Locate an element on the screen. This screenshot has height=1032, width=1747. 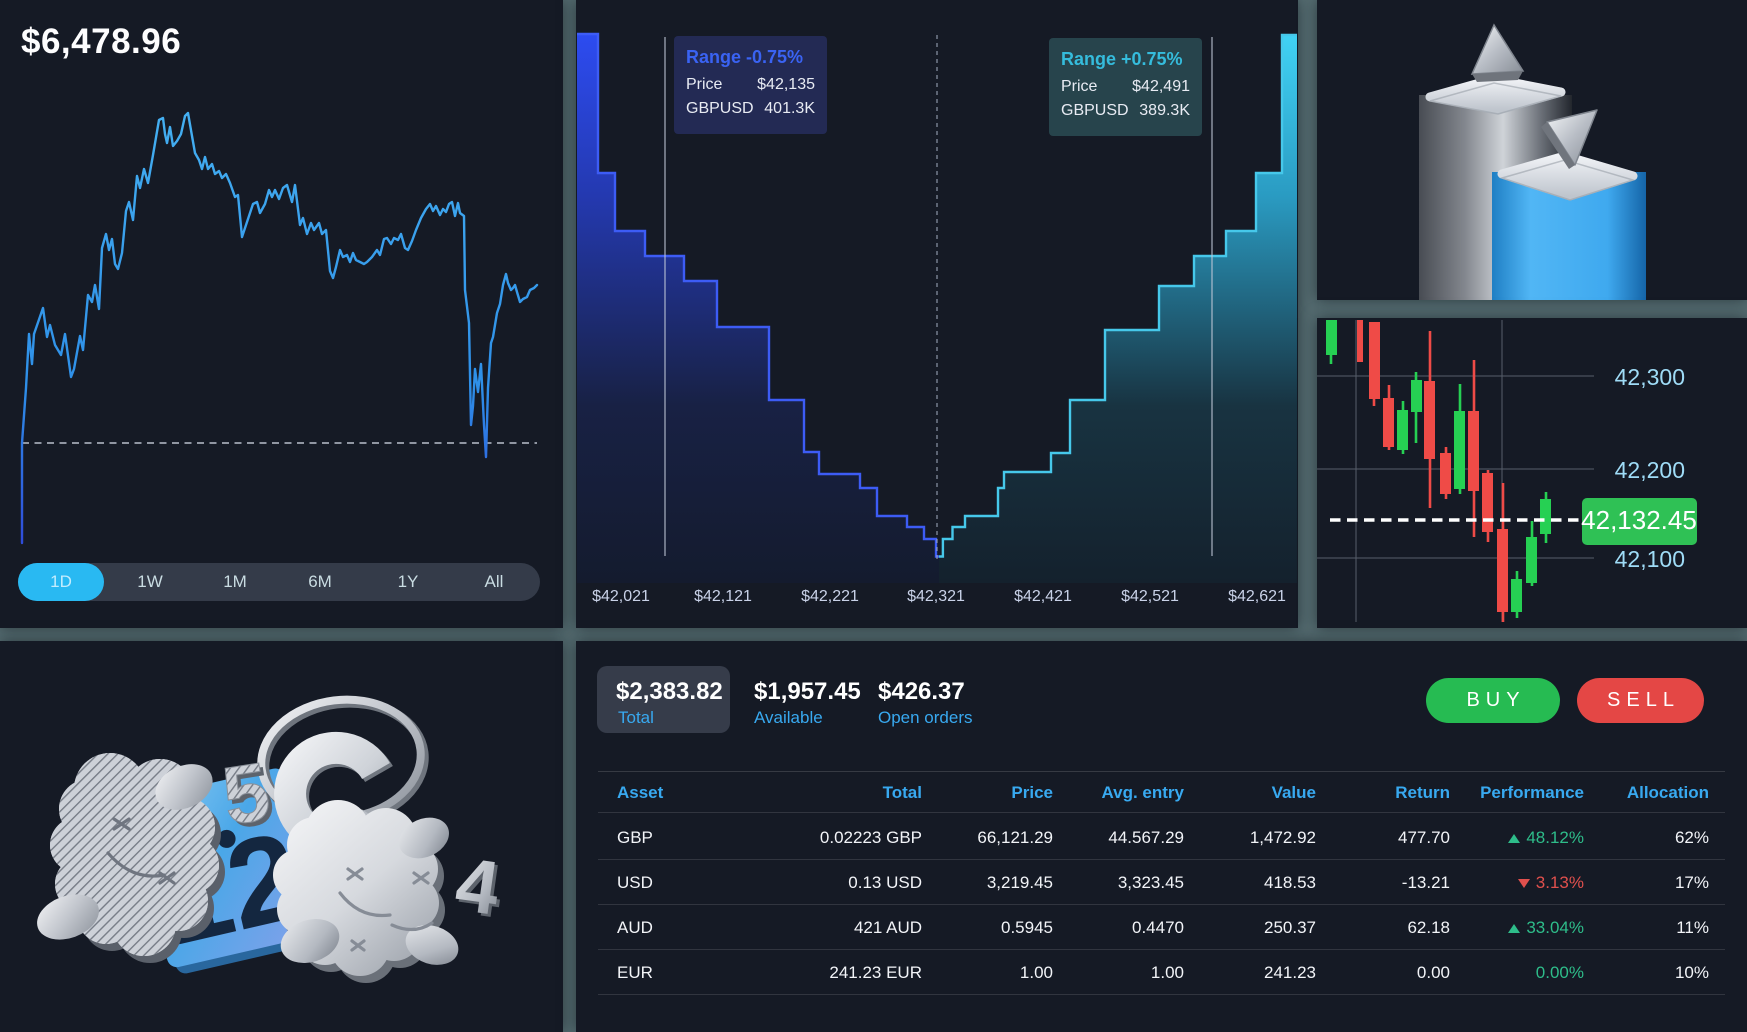
svg-text: 42,300 is located at coordinates (1650, 377).